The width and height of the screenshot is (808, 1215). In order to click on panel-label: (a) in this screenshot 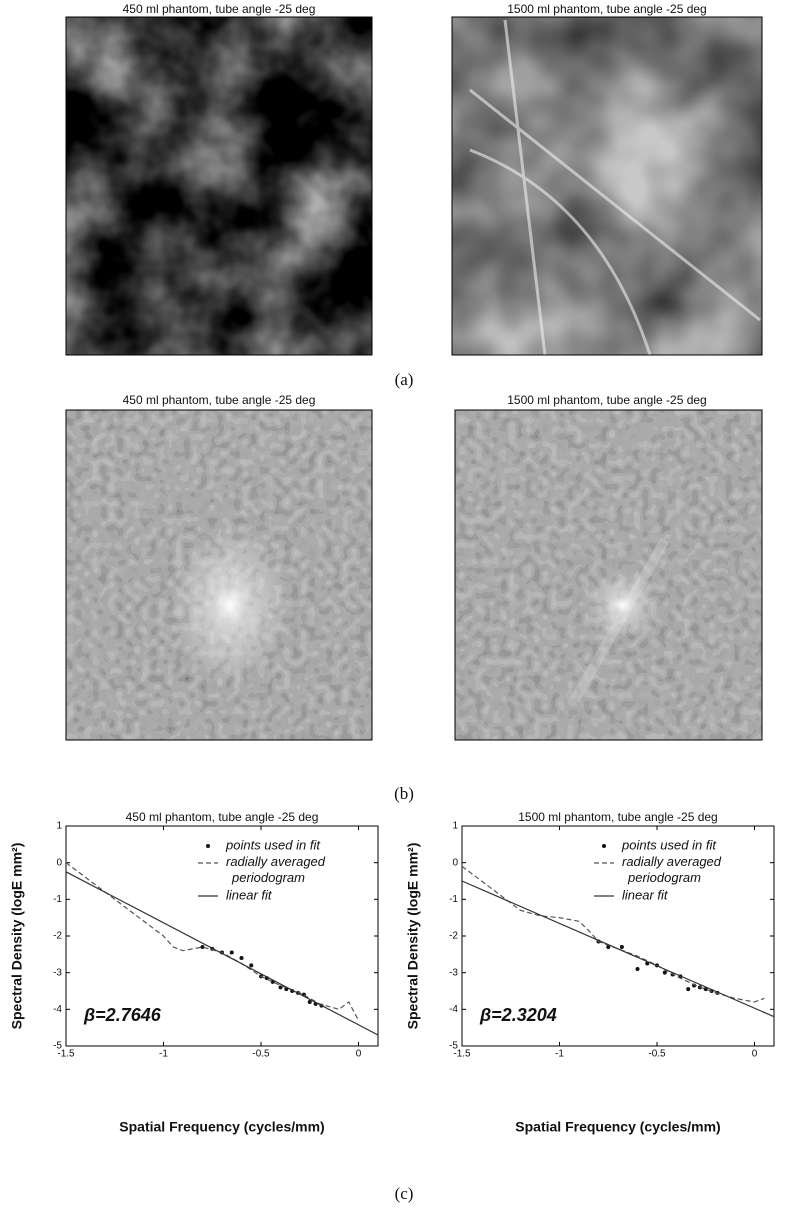, I will do `click(404, 379)`.